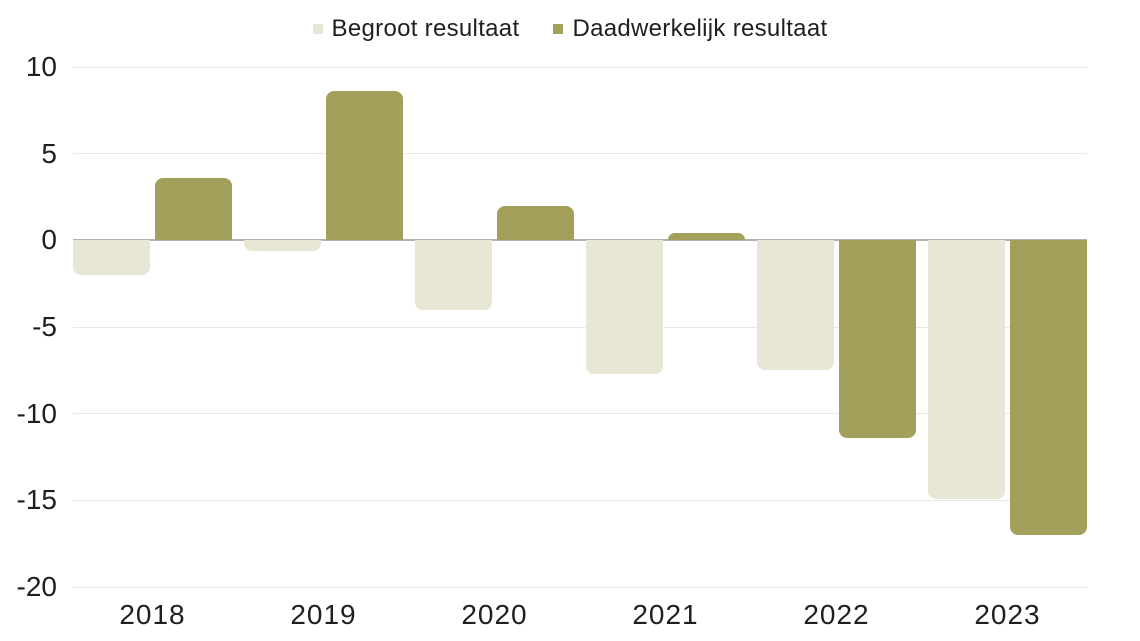 This screenshot has width=1140, height=641. Describe the element at coordinates (494, 614) in the screenshot. I see `x-tick-label: 2020` at that location.